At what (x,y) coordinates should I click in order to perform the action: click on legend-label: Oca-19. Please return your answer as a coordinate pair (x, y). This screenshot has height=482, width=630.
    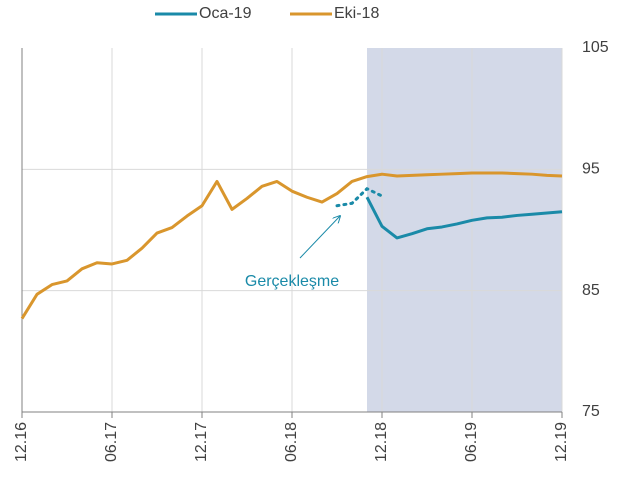
    Looking at the image, I should click on (225, 13).